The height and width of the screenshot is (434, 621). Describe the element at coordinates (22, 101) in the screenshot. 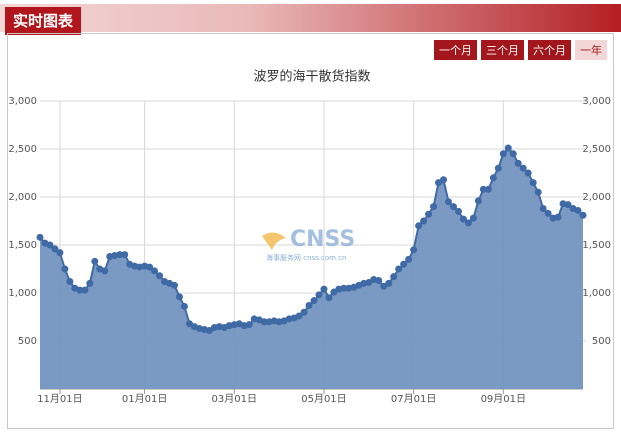

I see `y-tick-label: 3,000` at that location.